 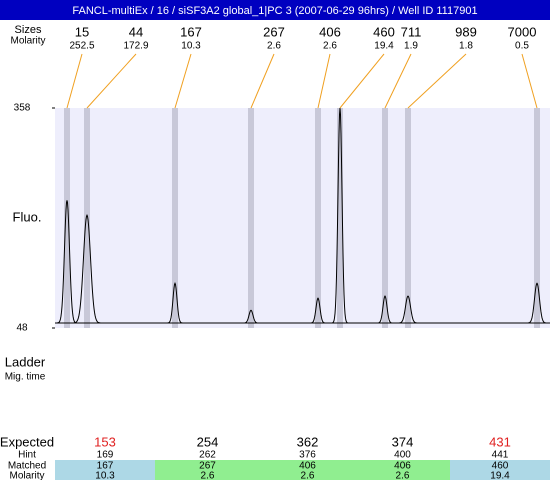 I want to click on matched-value: 167, so click(x=105, y=466).